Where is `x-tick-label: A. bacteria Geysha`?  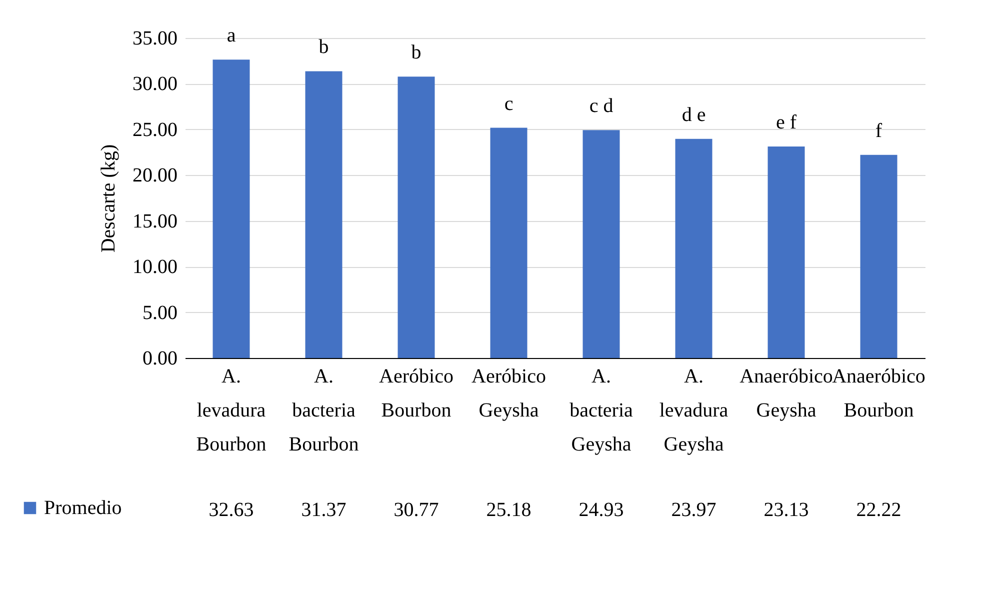
x-tick-label: A. bacteria Geysha is located at coordinates (602, 411).